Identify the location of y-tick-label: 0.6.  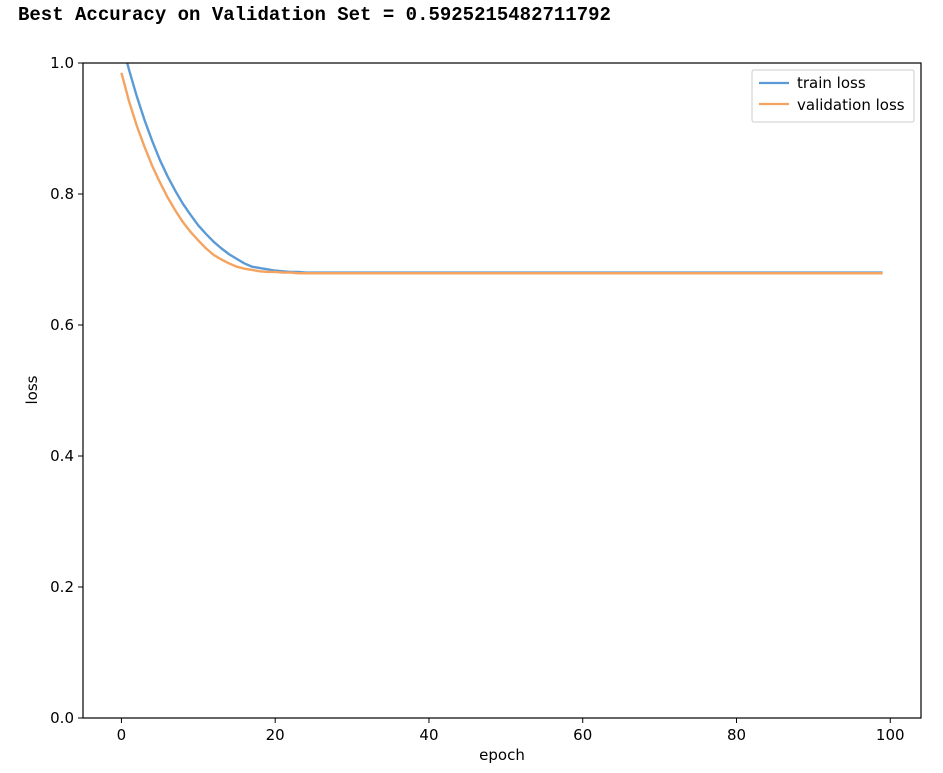
(62, 325).